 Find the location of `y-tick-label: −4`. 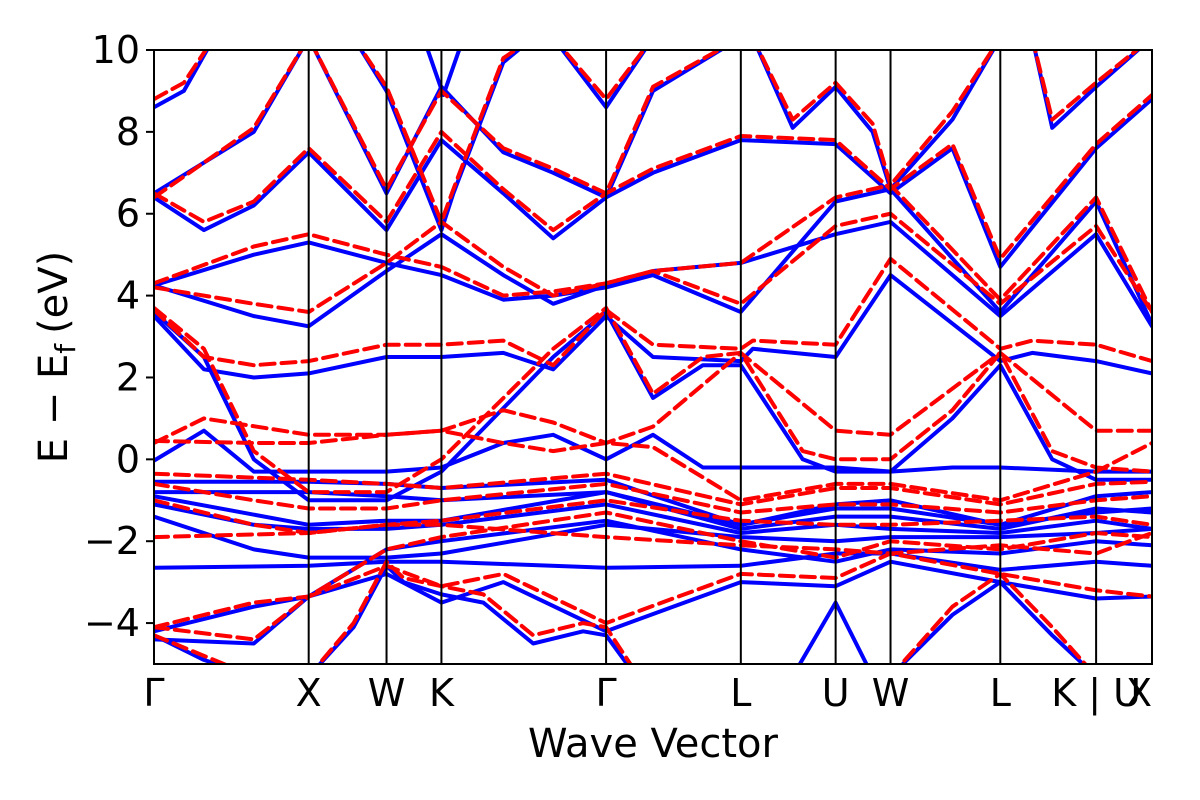

y-tick-label: −4 is located at coordinates (112, 623).